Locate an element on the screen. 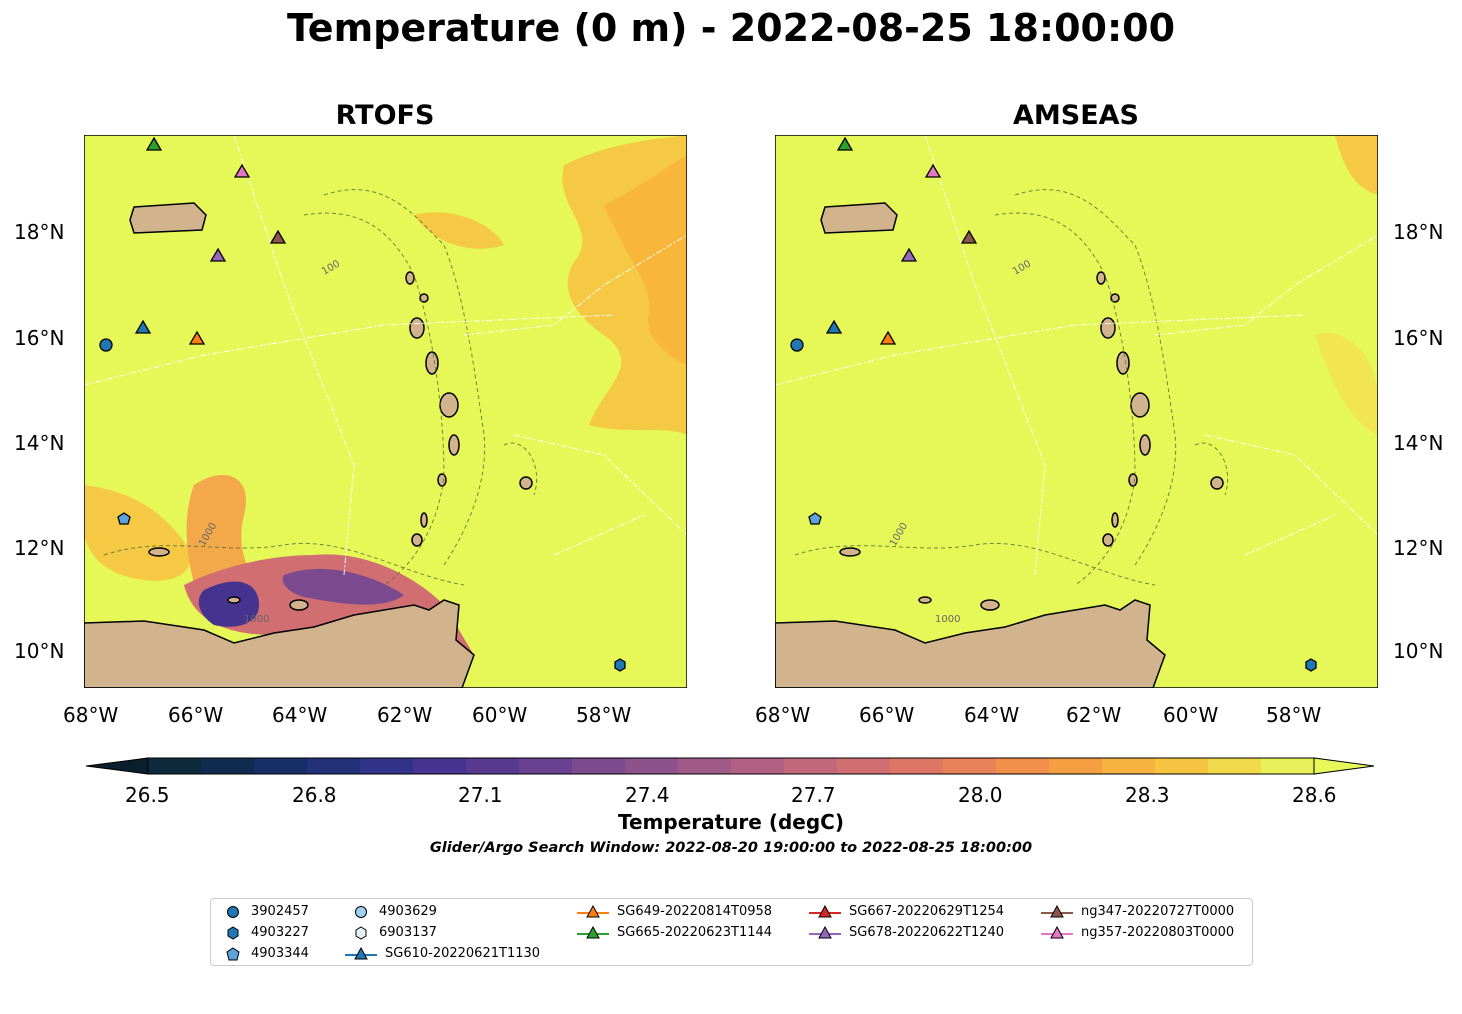 The image size is (1462, 1014). legend-label: 4903344 is located at coordinates (280, 953).